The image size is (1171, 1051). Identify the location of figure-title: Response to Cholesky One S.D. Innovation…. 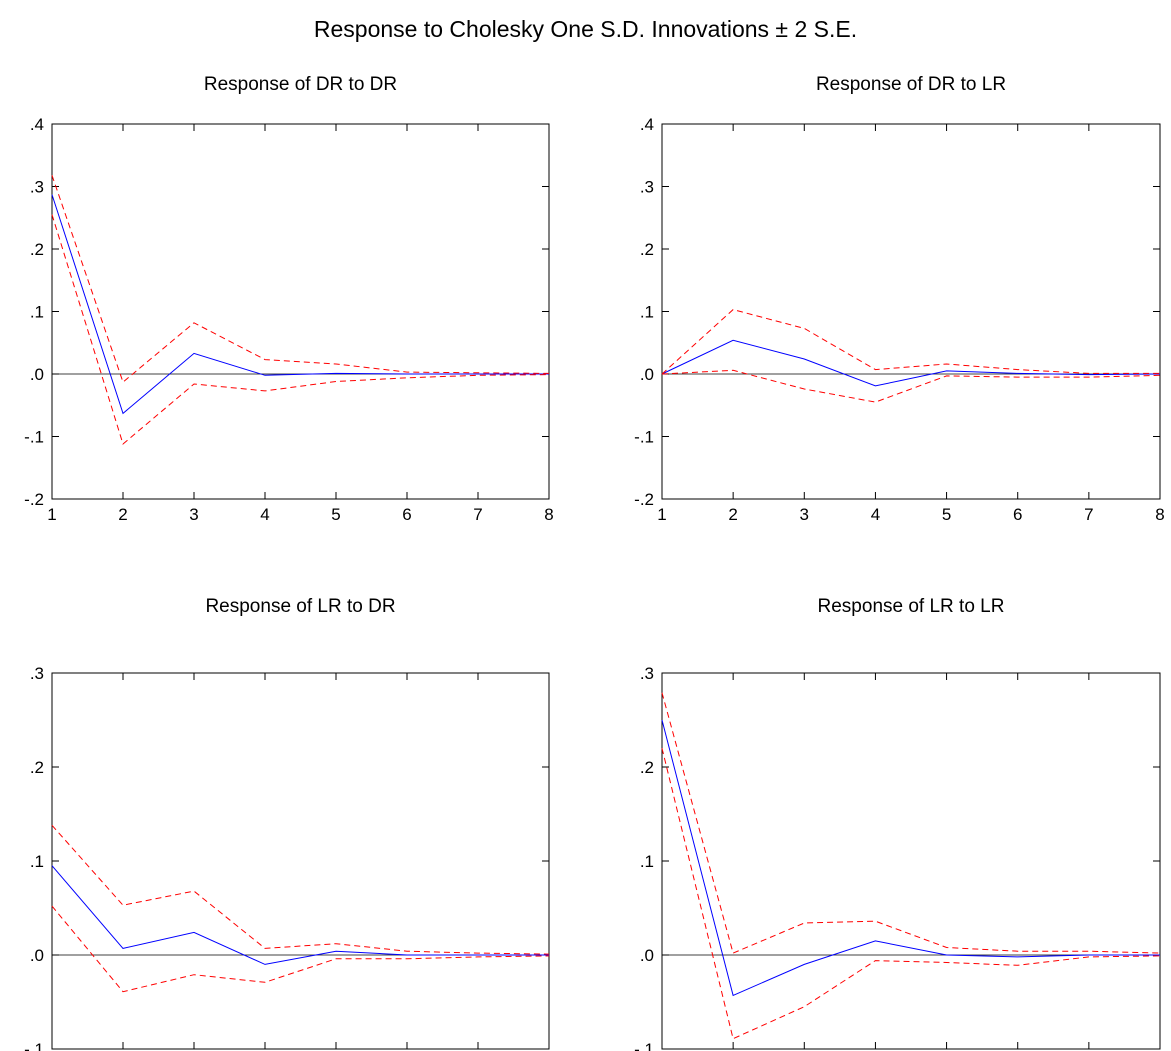
(585, 29).